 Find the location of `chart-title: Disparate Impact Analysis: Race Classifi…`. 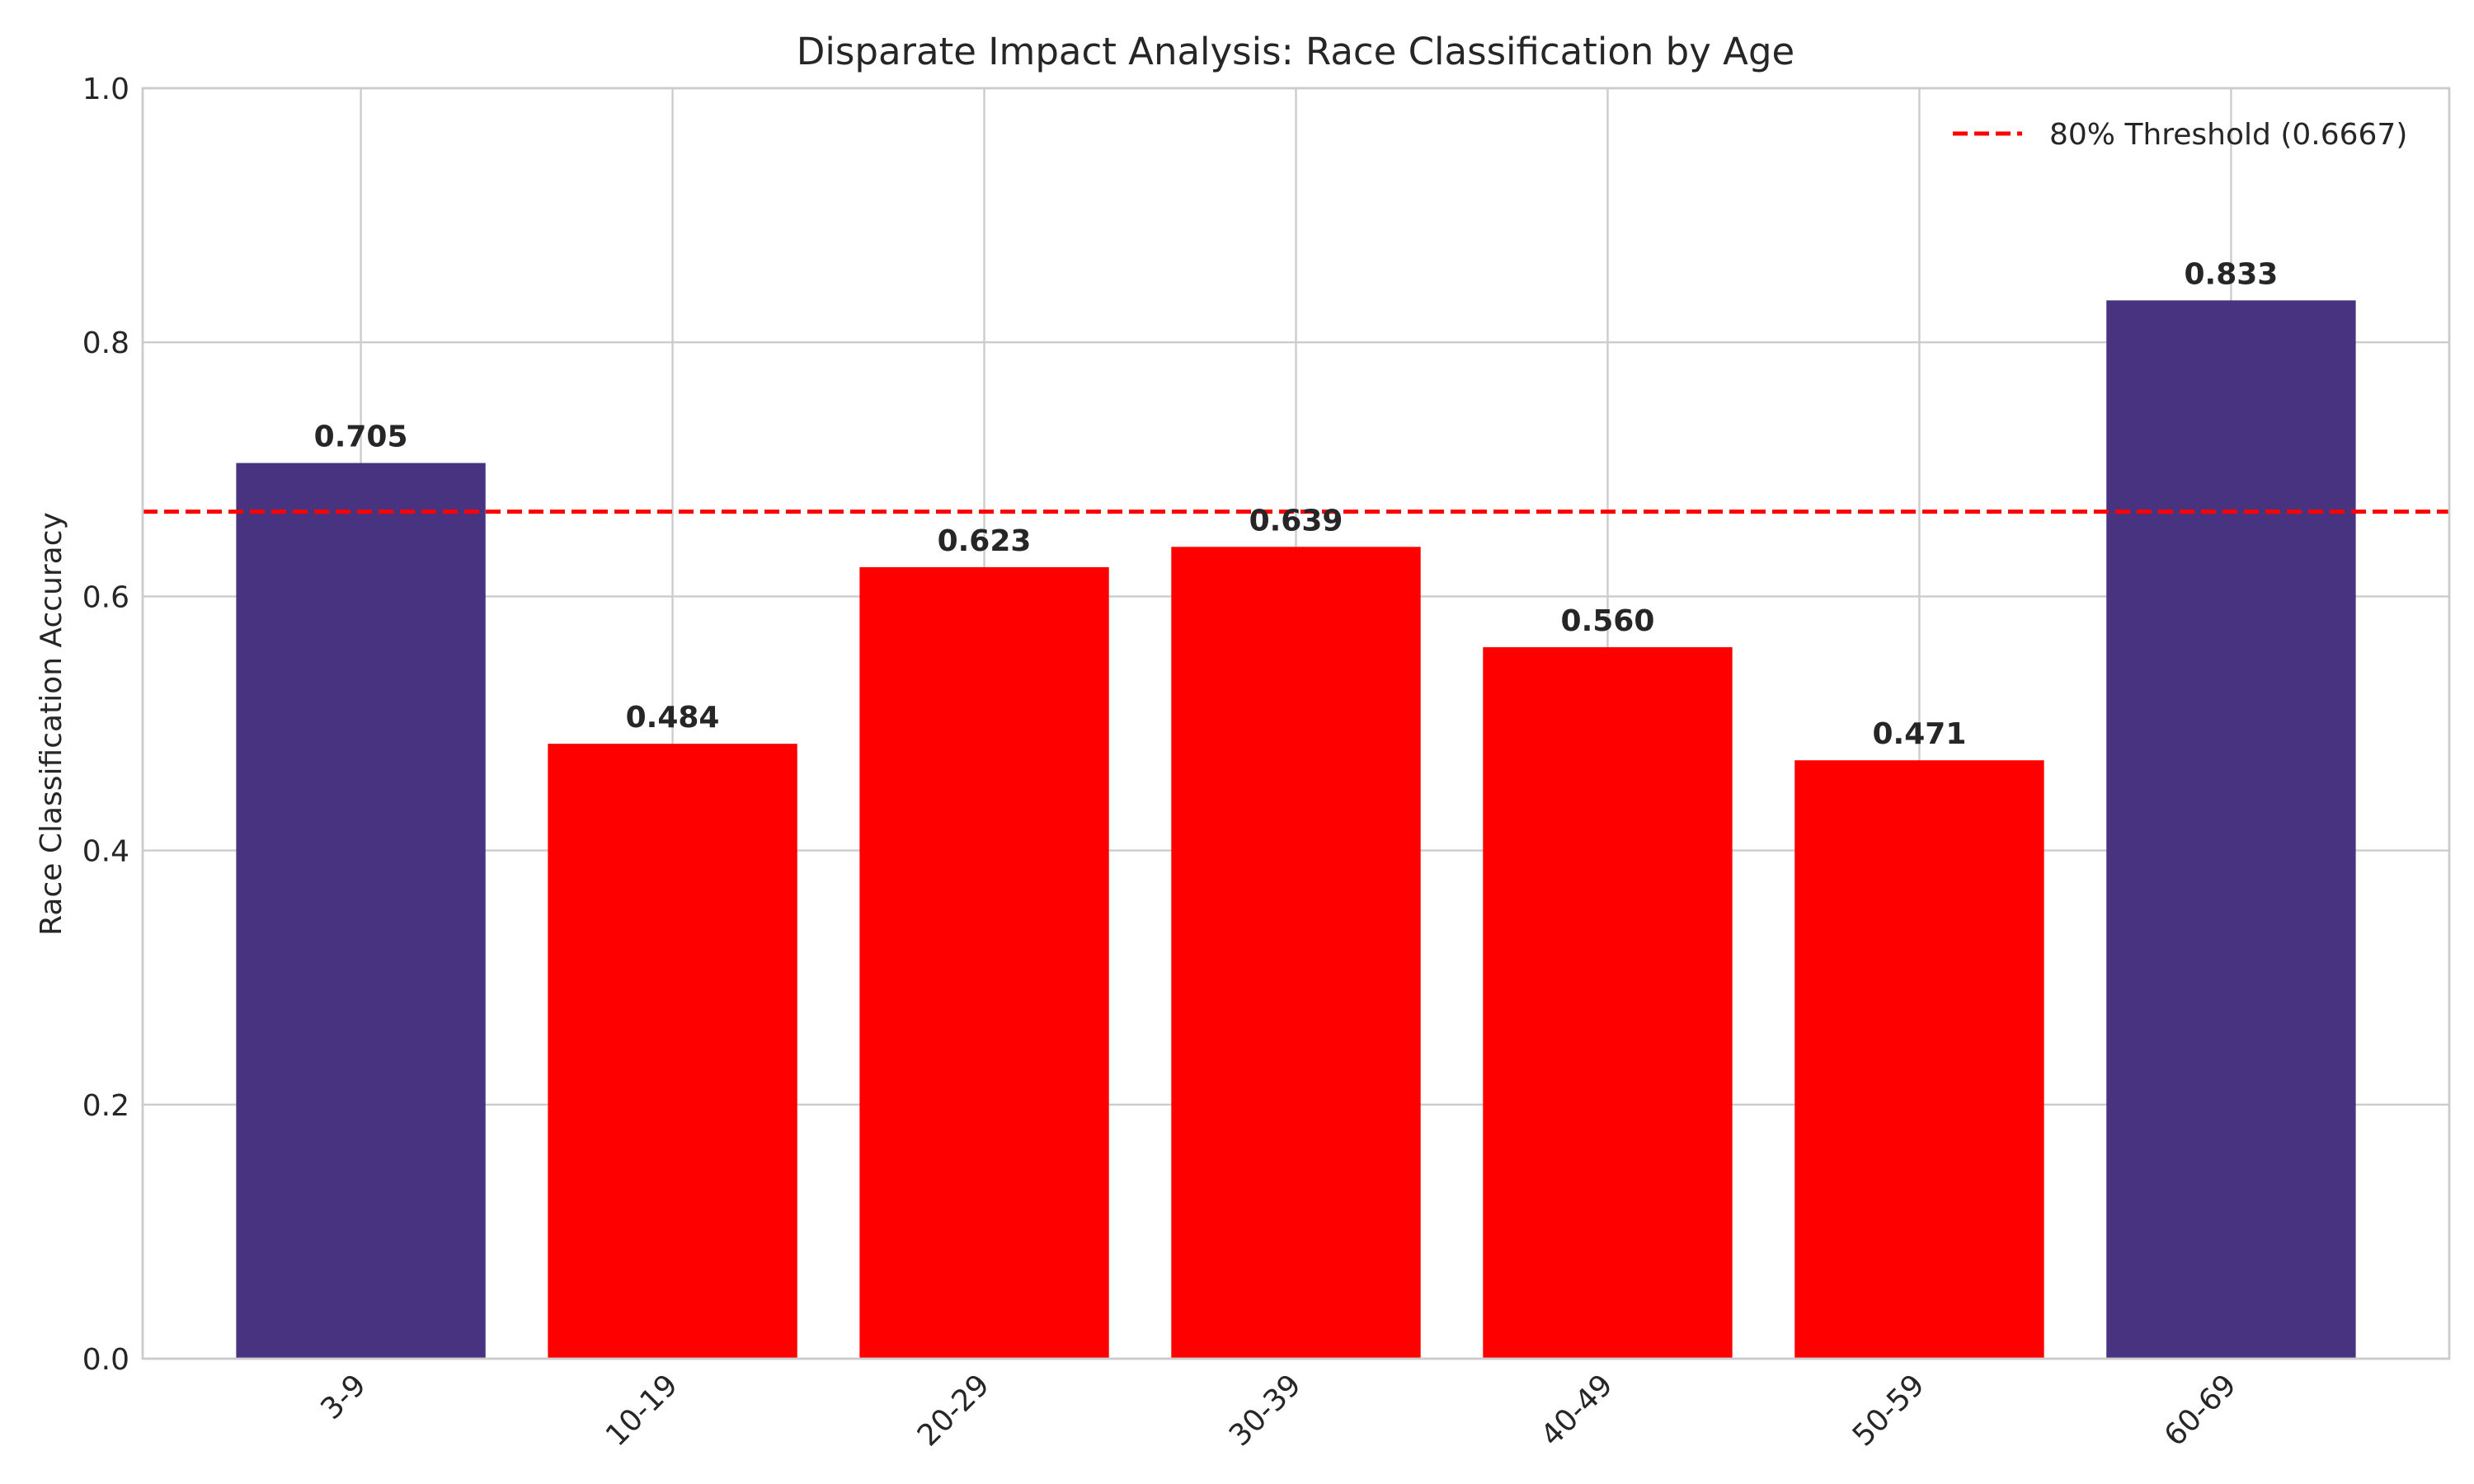

chart-title: Disparate Impact Analysis: Race Classifi… is located at coordinates (1295, 51).